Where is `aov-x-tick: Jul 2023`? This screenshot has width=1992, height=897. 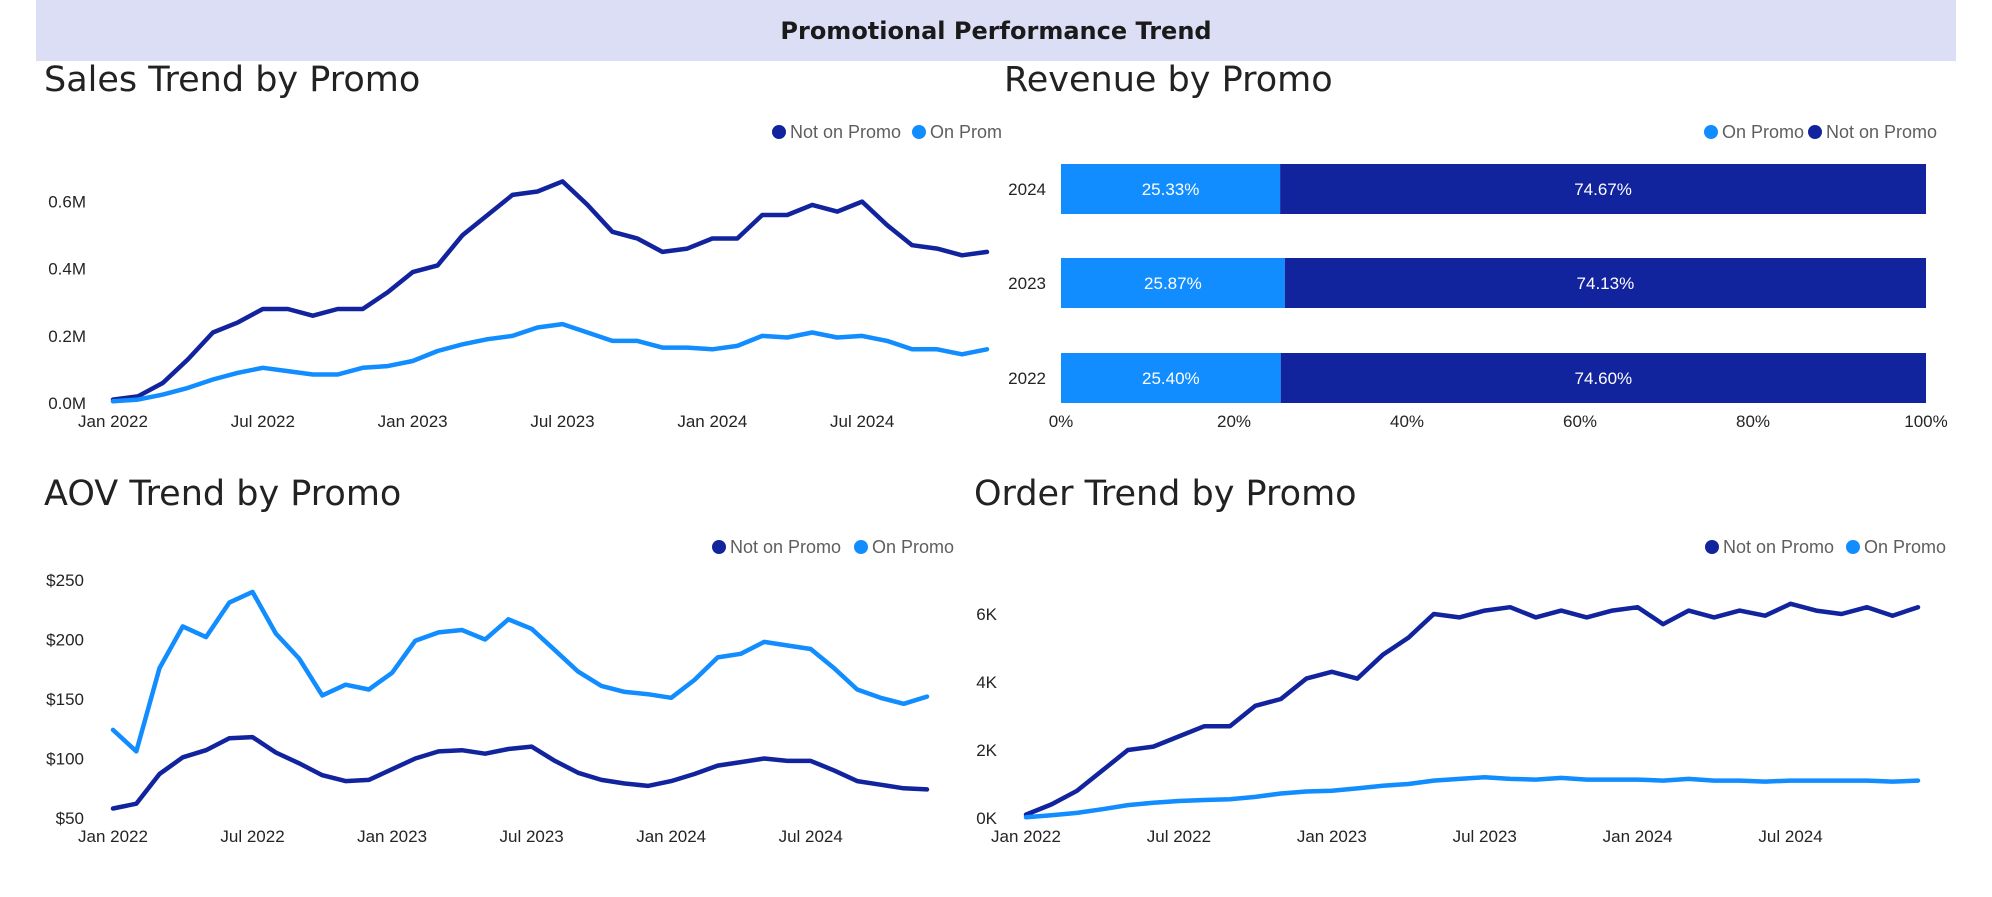
aov-x-tick: Jul 2023 is located at coordinates (531, 836).